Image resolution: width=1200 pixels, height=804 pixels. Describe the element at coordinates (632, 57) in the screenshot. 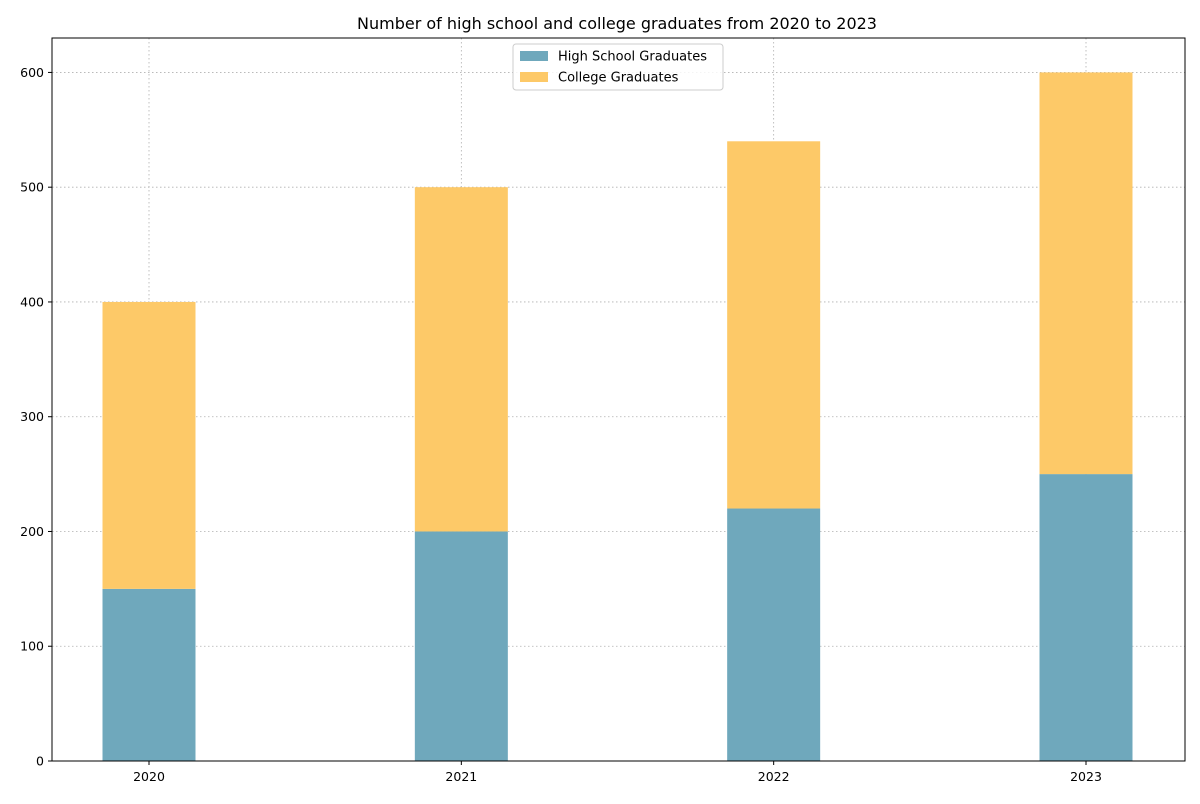

I see `legend-label-high-school: High School Graduates` at that location.